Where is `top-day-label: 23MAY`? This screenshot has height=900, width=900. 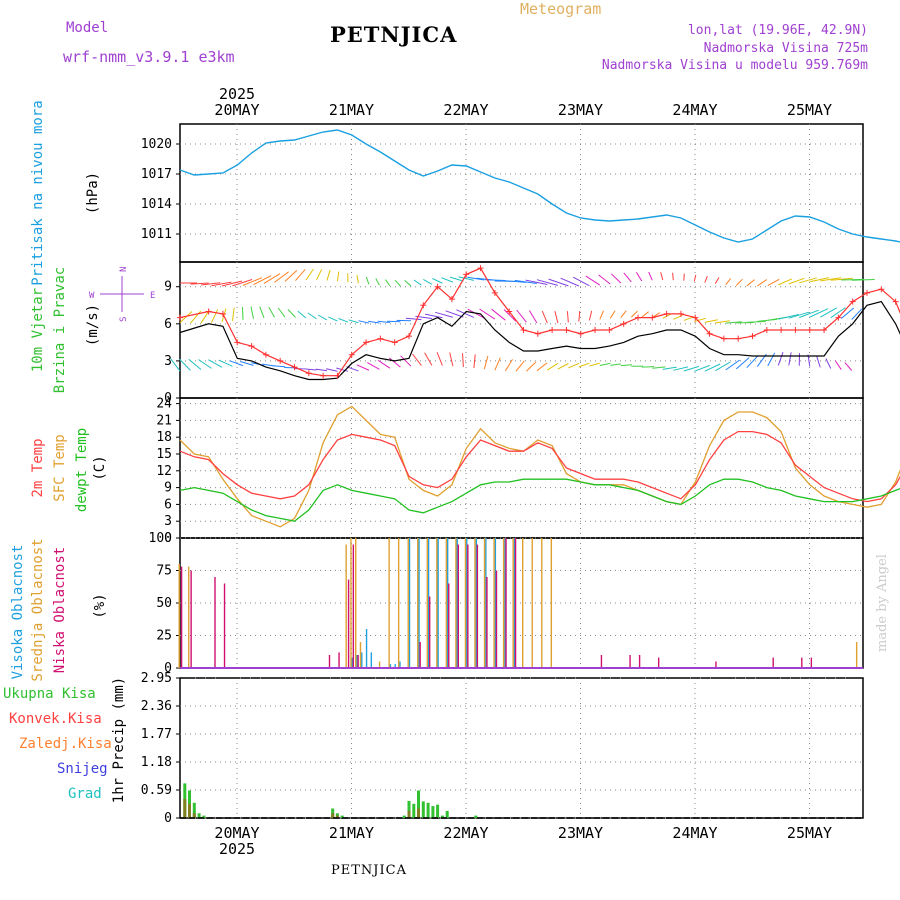 top-day-label: 23MAY is located at coordinates (580, 110).